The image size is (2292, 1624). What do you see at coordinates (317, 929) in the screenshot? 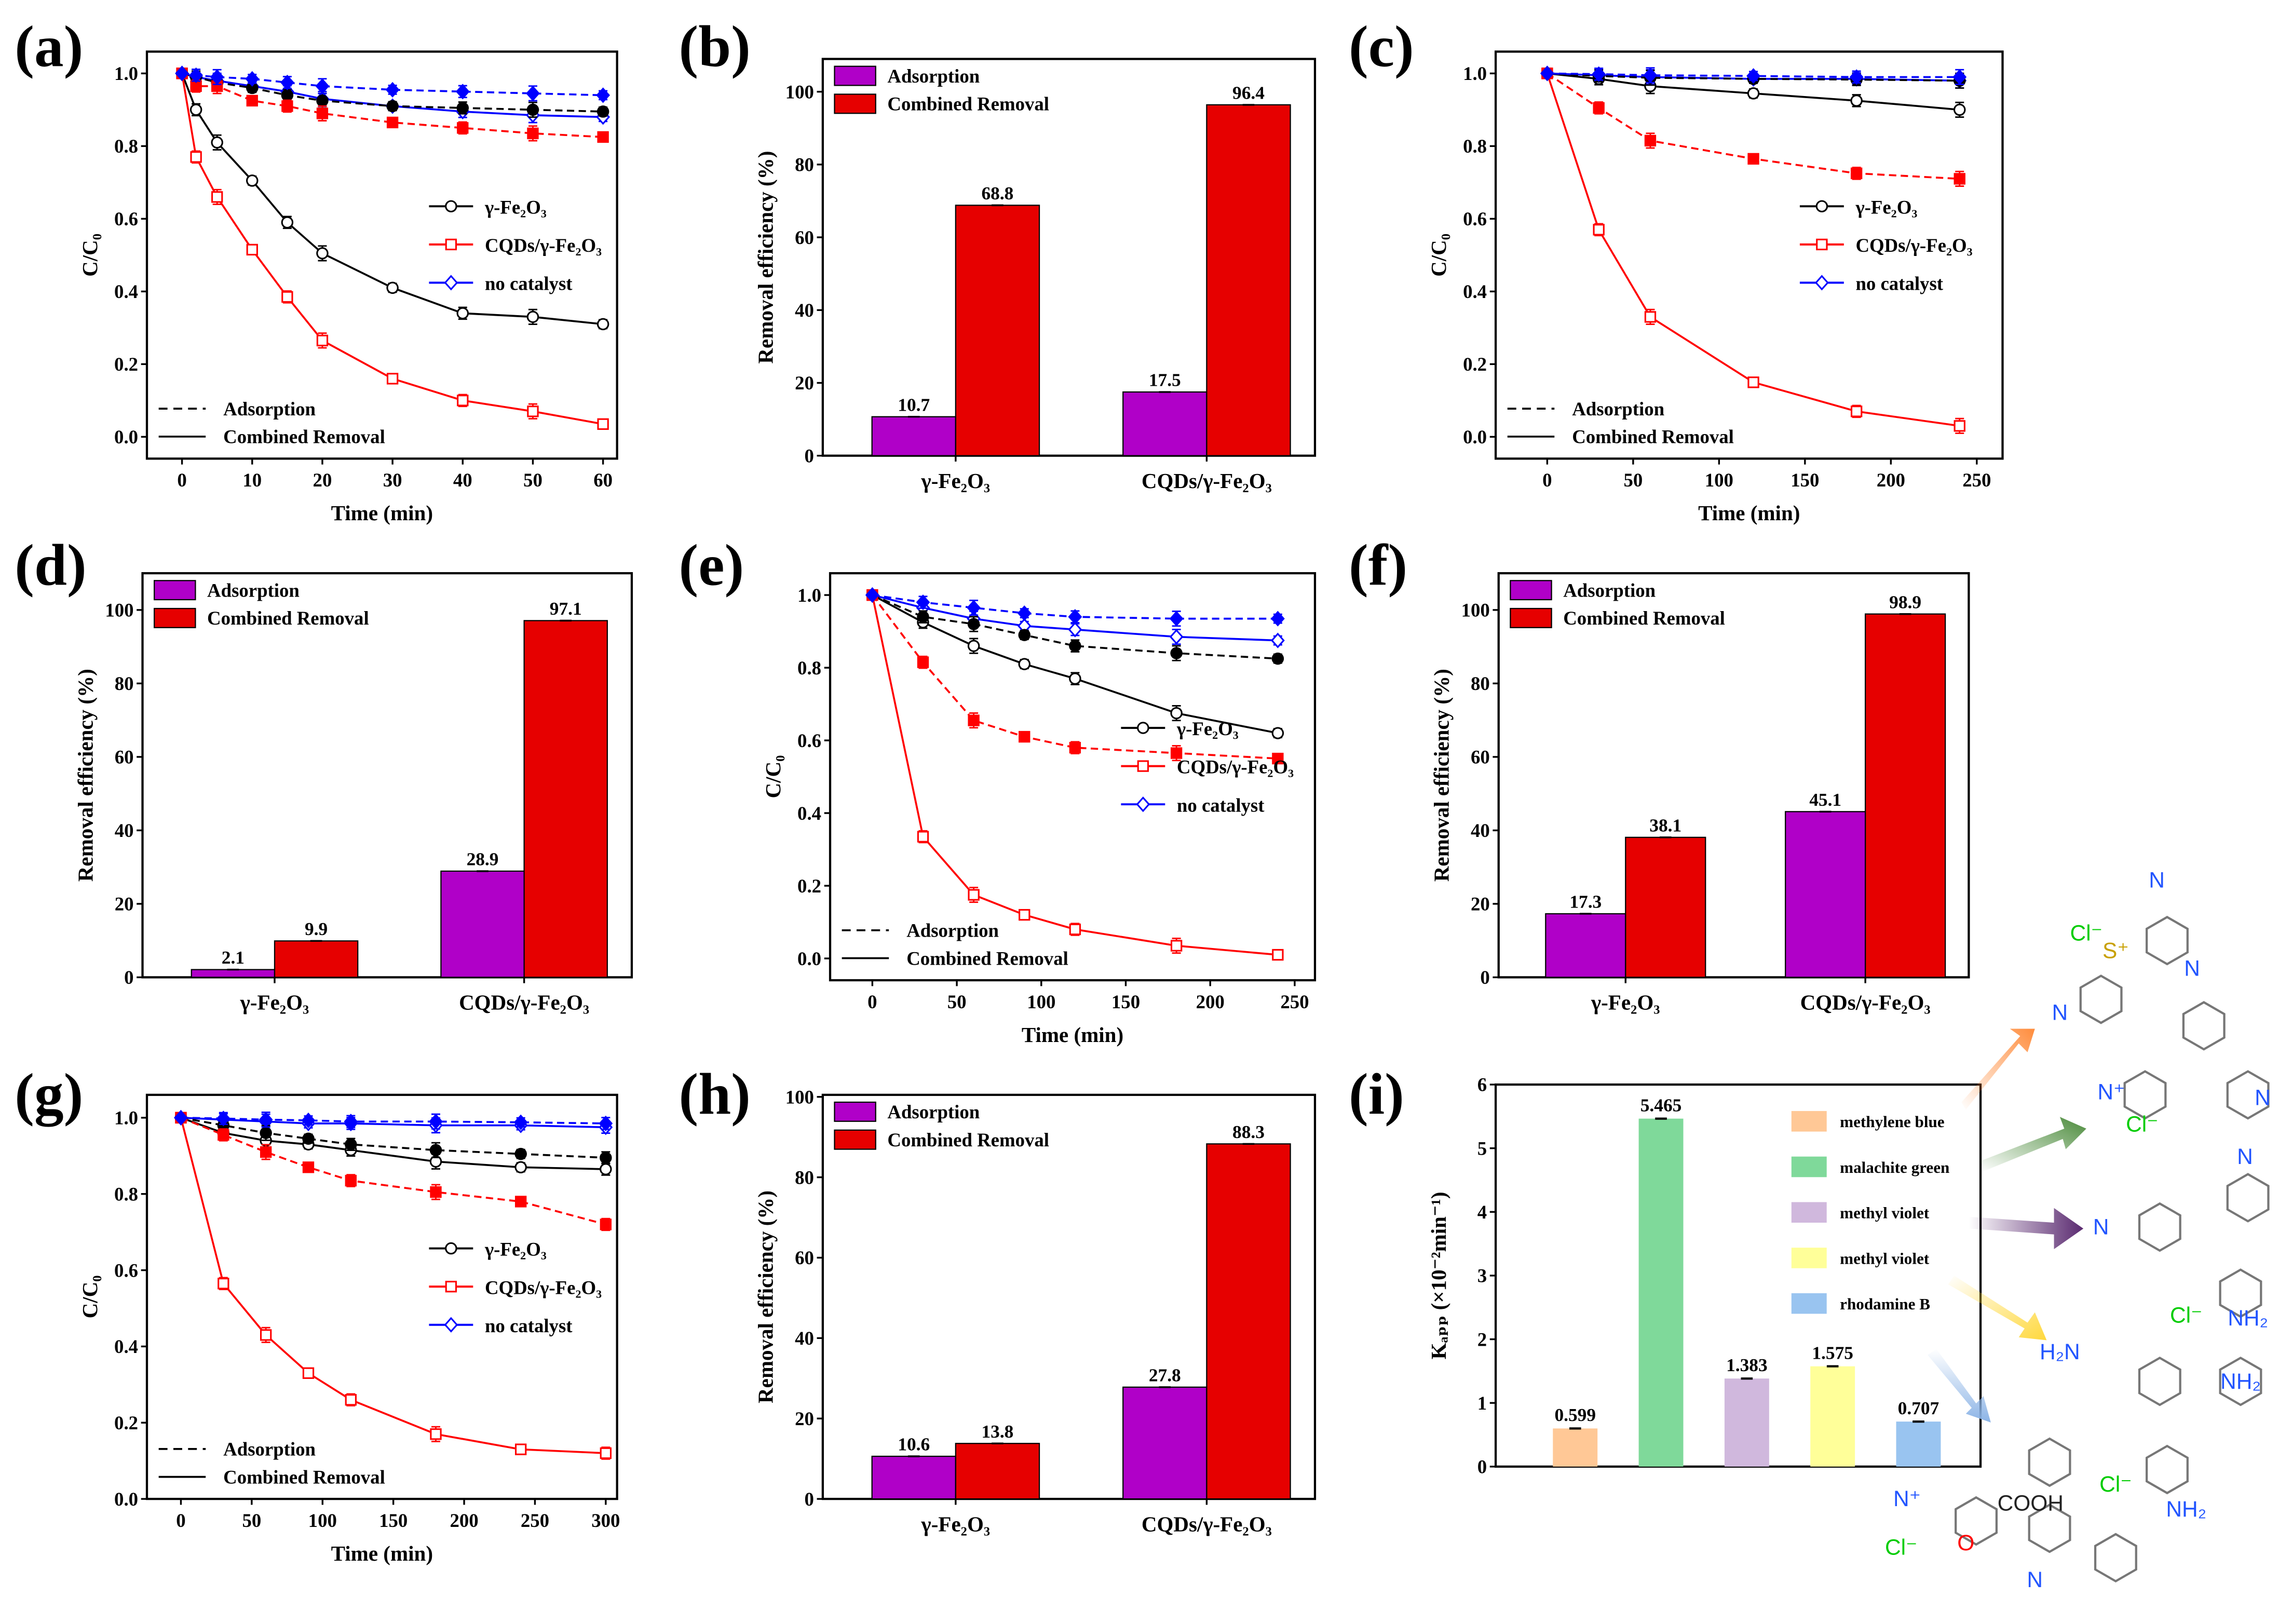
I see `data-label: 9.9` at bounding box center [317, 929].